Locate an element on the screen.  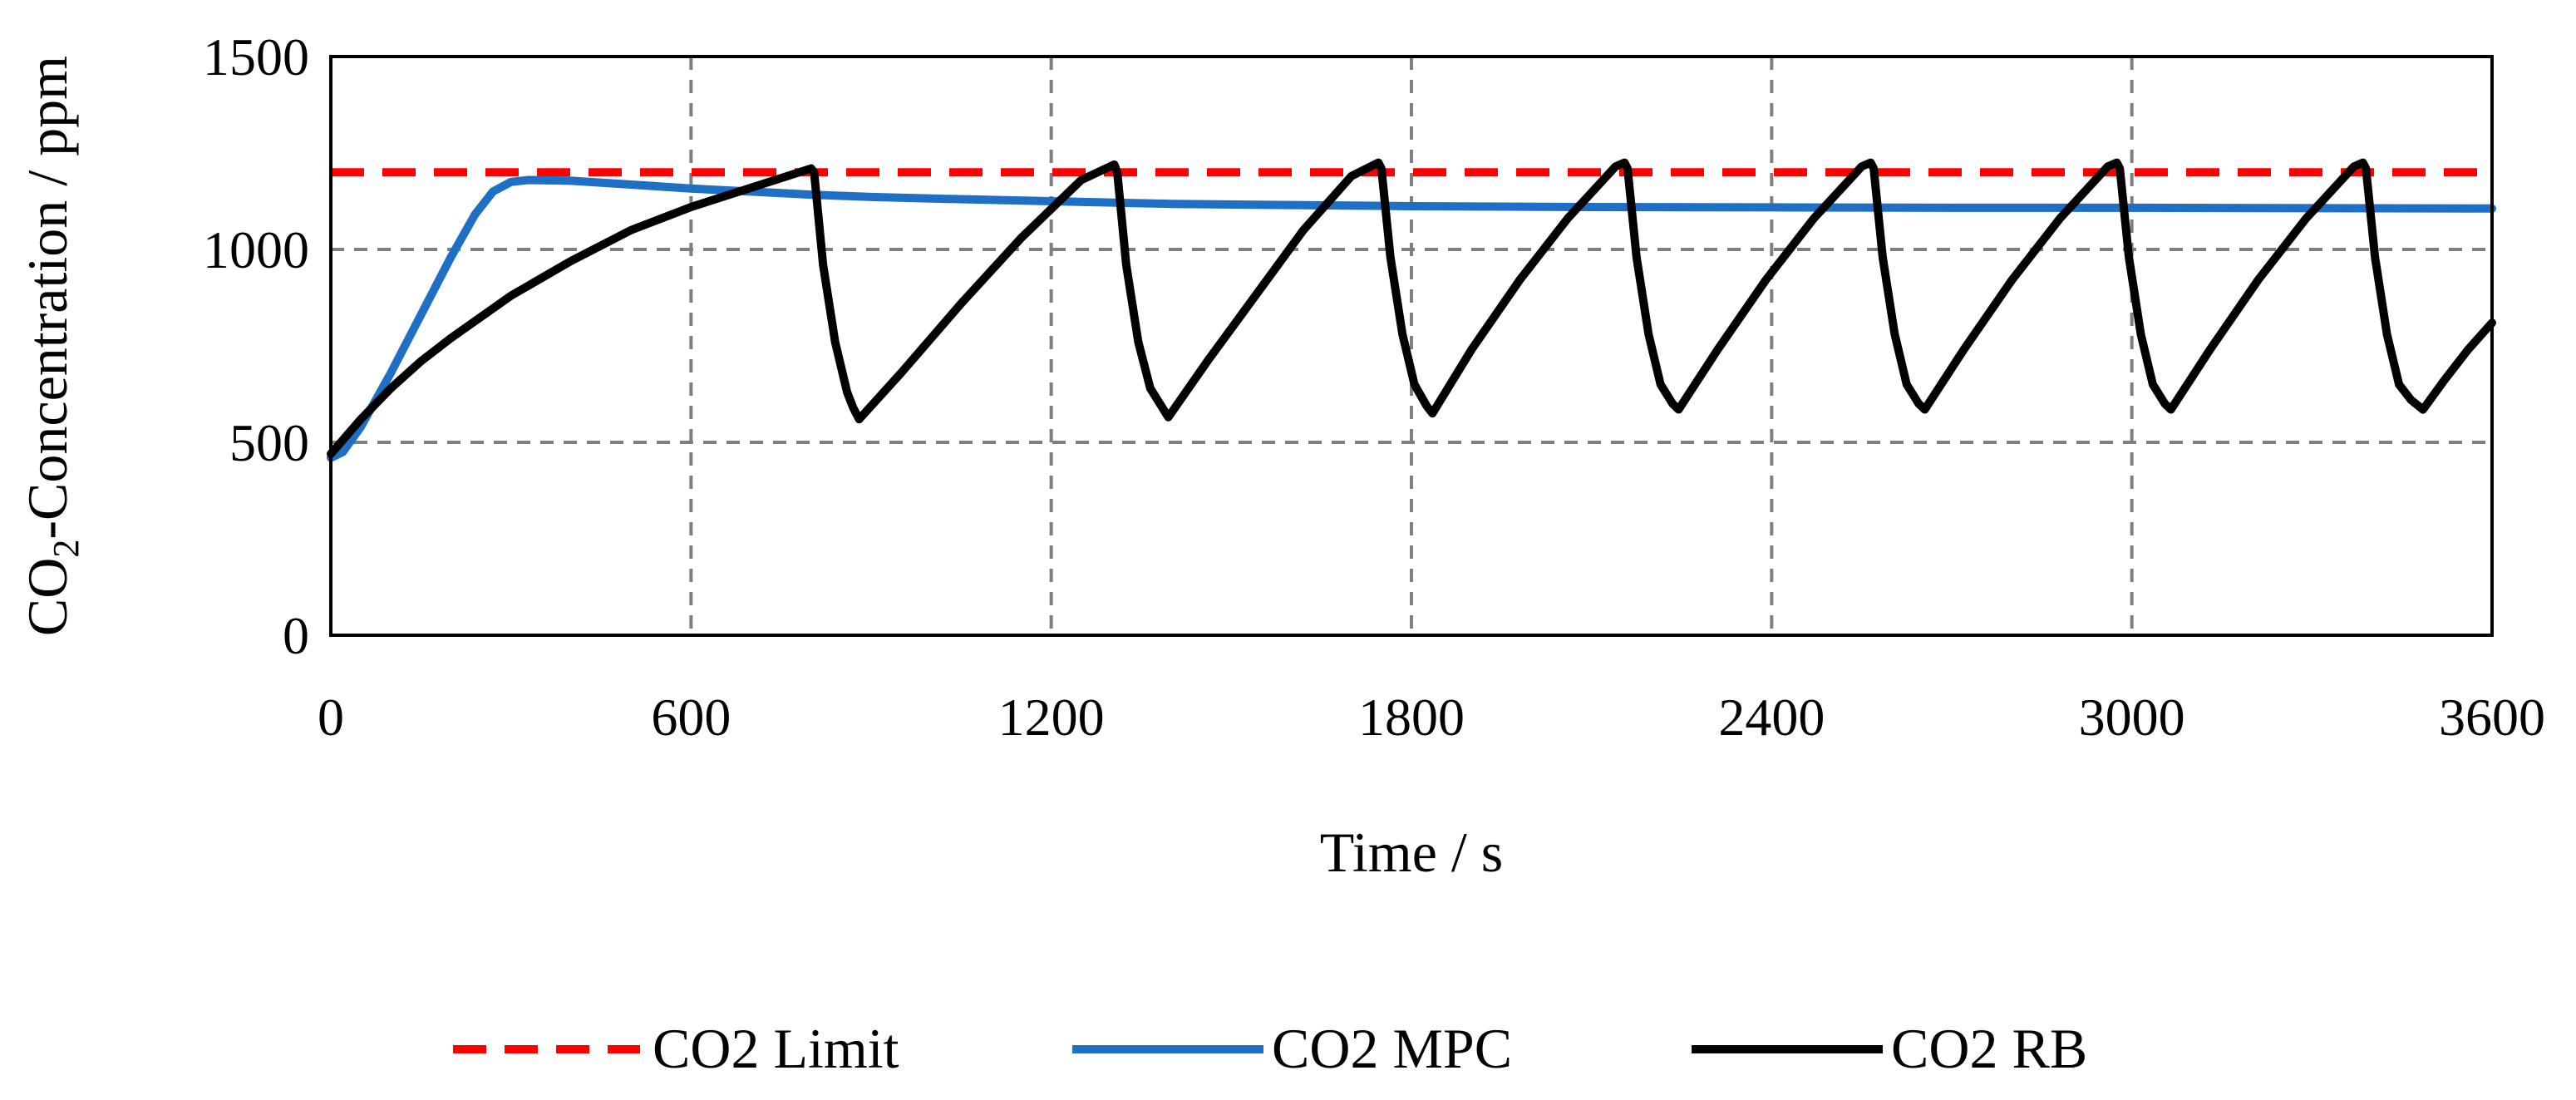
legend: CO2 Limit CO2 MPC CO2 RB is located at coordinates (1270, 1048).